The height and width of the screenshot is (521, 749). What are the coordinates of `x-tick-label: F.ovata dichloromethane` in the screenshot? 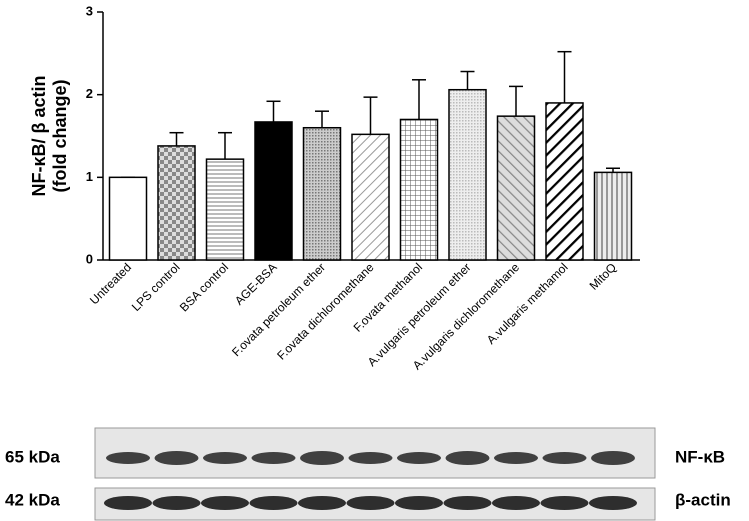 It's located at (325, 311).